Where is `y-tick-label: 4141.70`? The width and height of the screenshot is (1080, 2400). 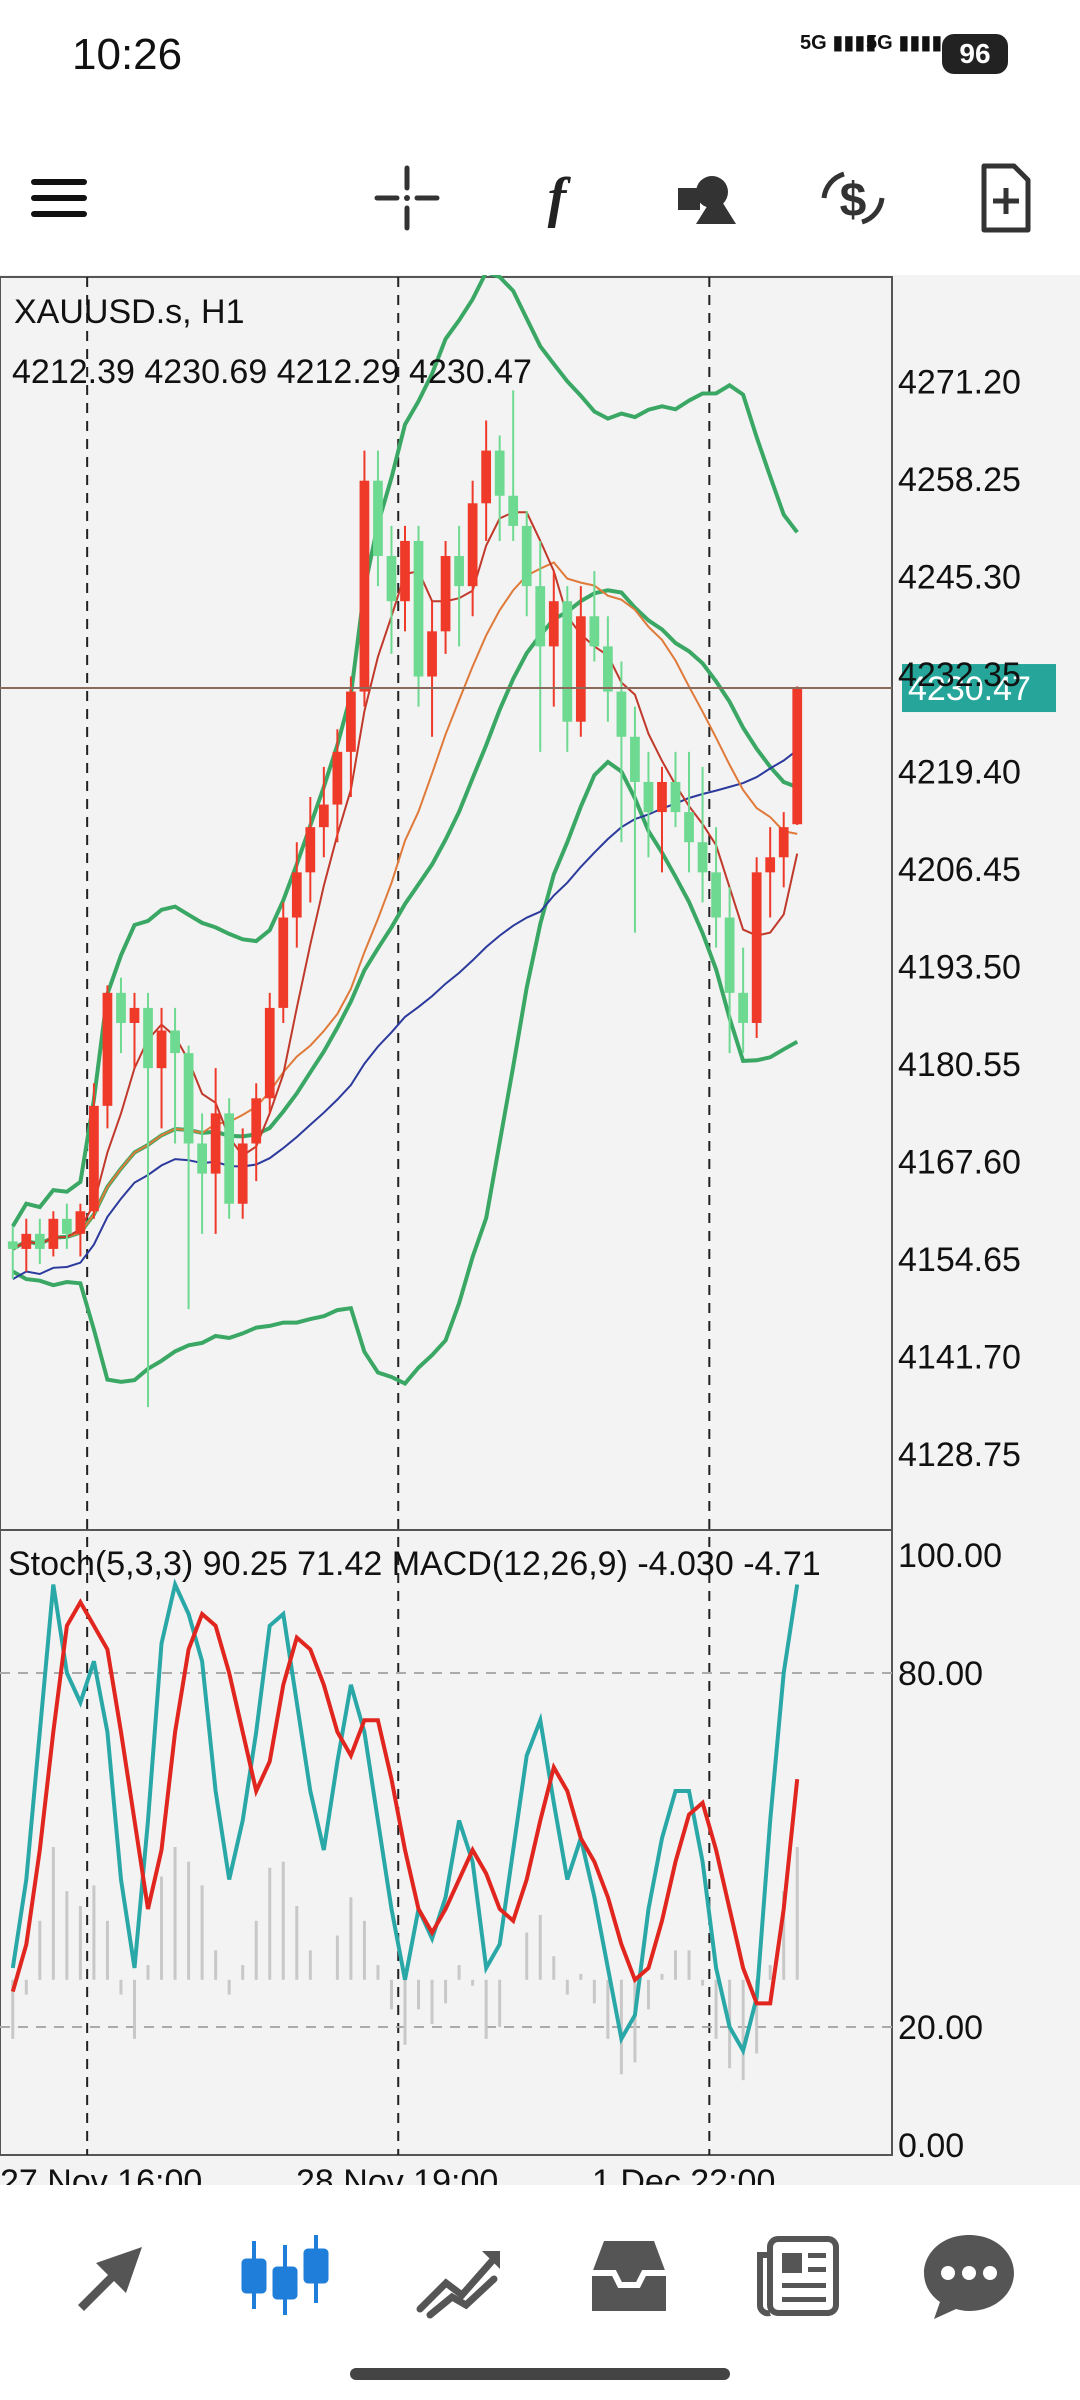
y-tick-label: 4141.70 is located at coordinates (959, 1358).